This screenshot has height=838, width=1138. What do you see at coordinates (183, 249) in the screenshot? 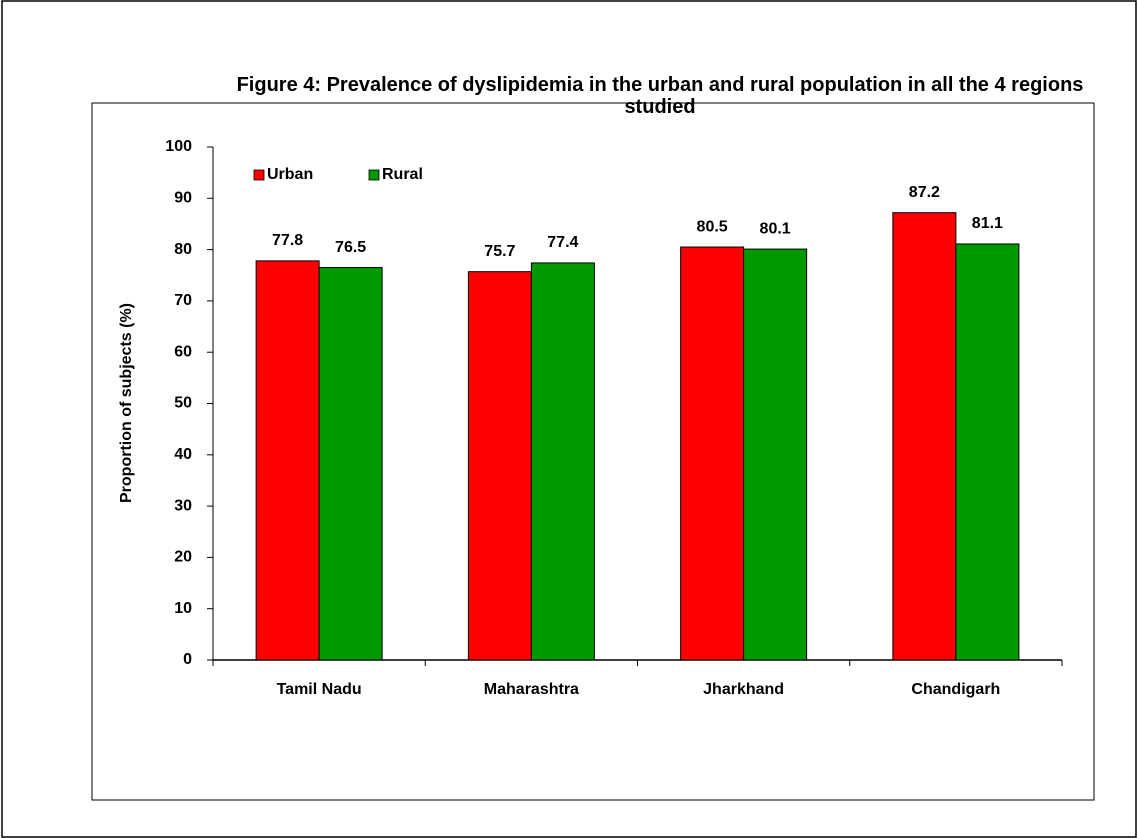
I see `y-tick-label: 80` at bounding box center [183, 249].